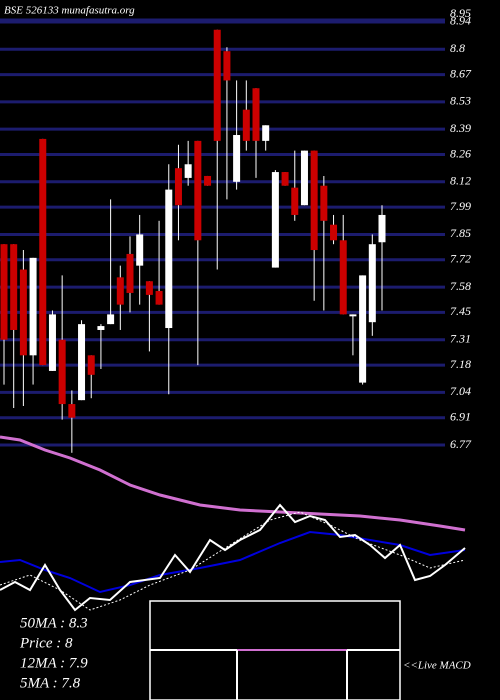 The height and width of the screenshot is (700, 500). Describe the element at coordinates (460, 181) in the screenshot. I see `y-tick-label: 8.12` at that location.